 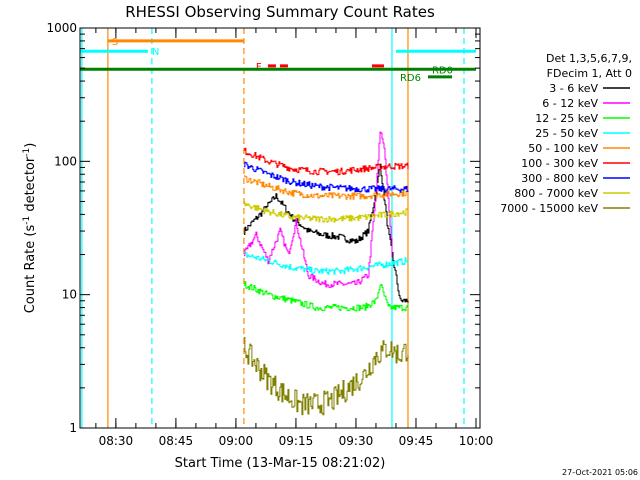 What do you see at coordinates (549, 208) in the screenshot?
I see `legend-label-8: 7000 - 15000 keV` at bounding box center [549, 208].